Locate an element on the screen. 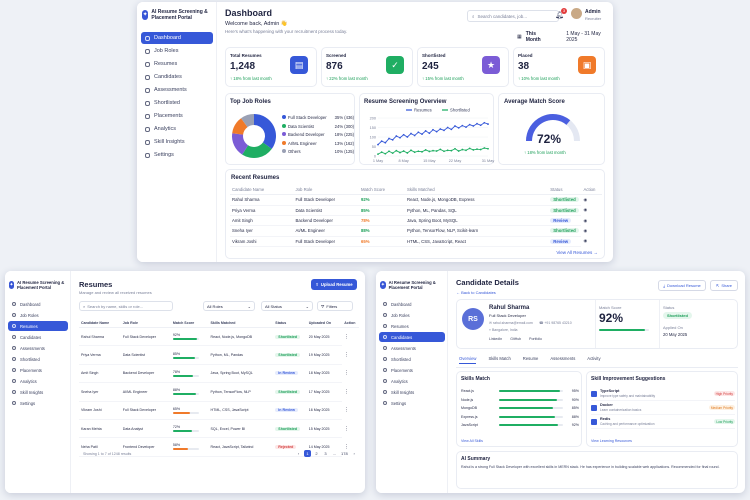 Image resolution: width=750 pixels, height=500 pixels. dashboard-icon is located at coordinates (147, 38).